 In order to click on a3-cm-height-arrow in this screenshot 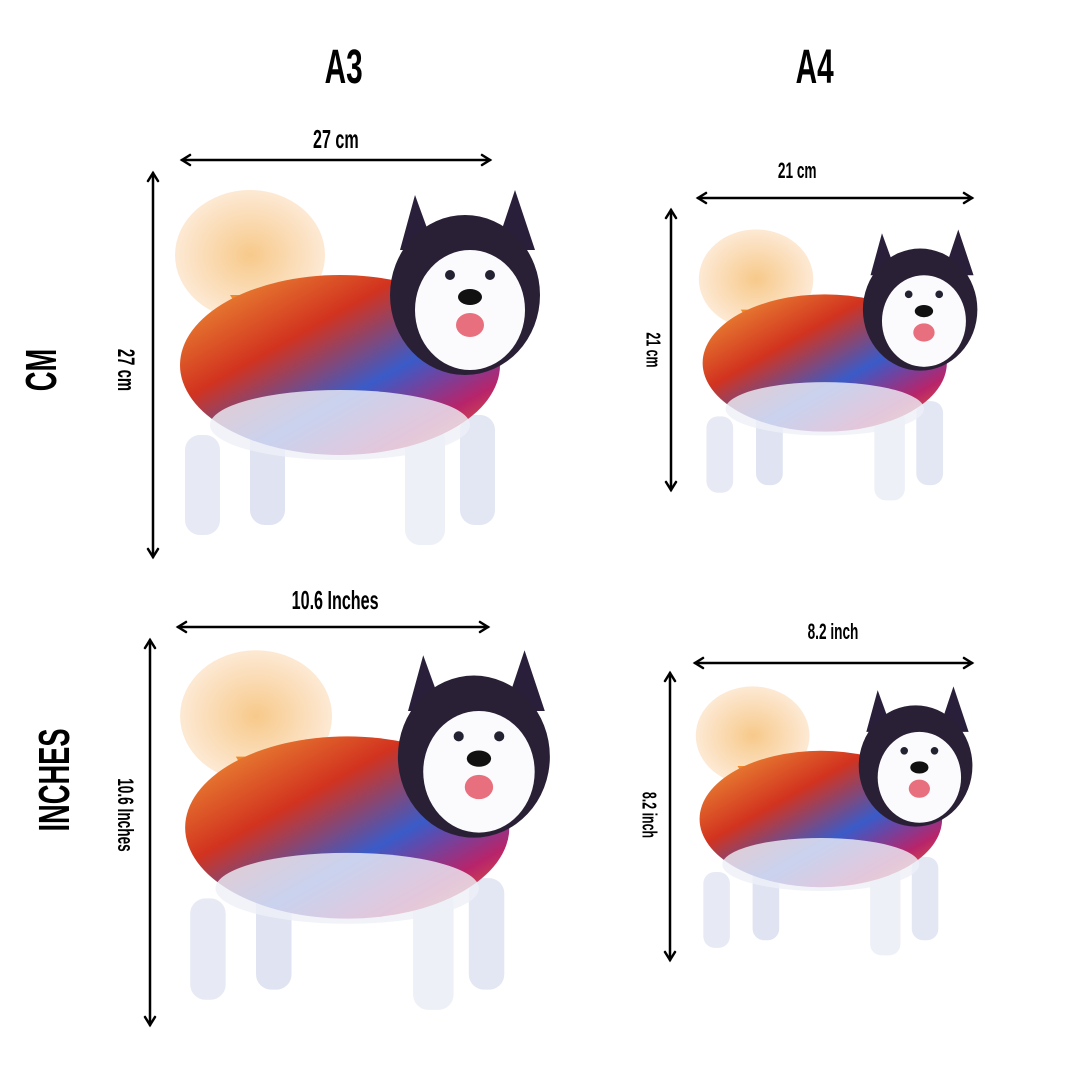, I will do `click(153, 365)`.